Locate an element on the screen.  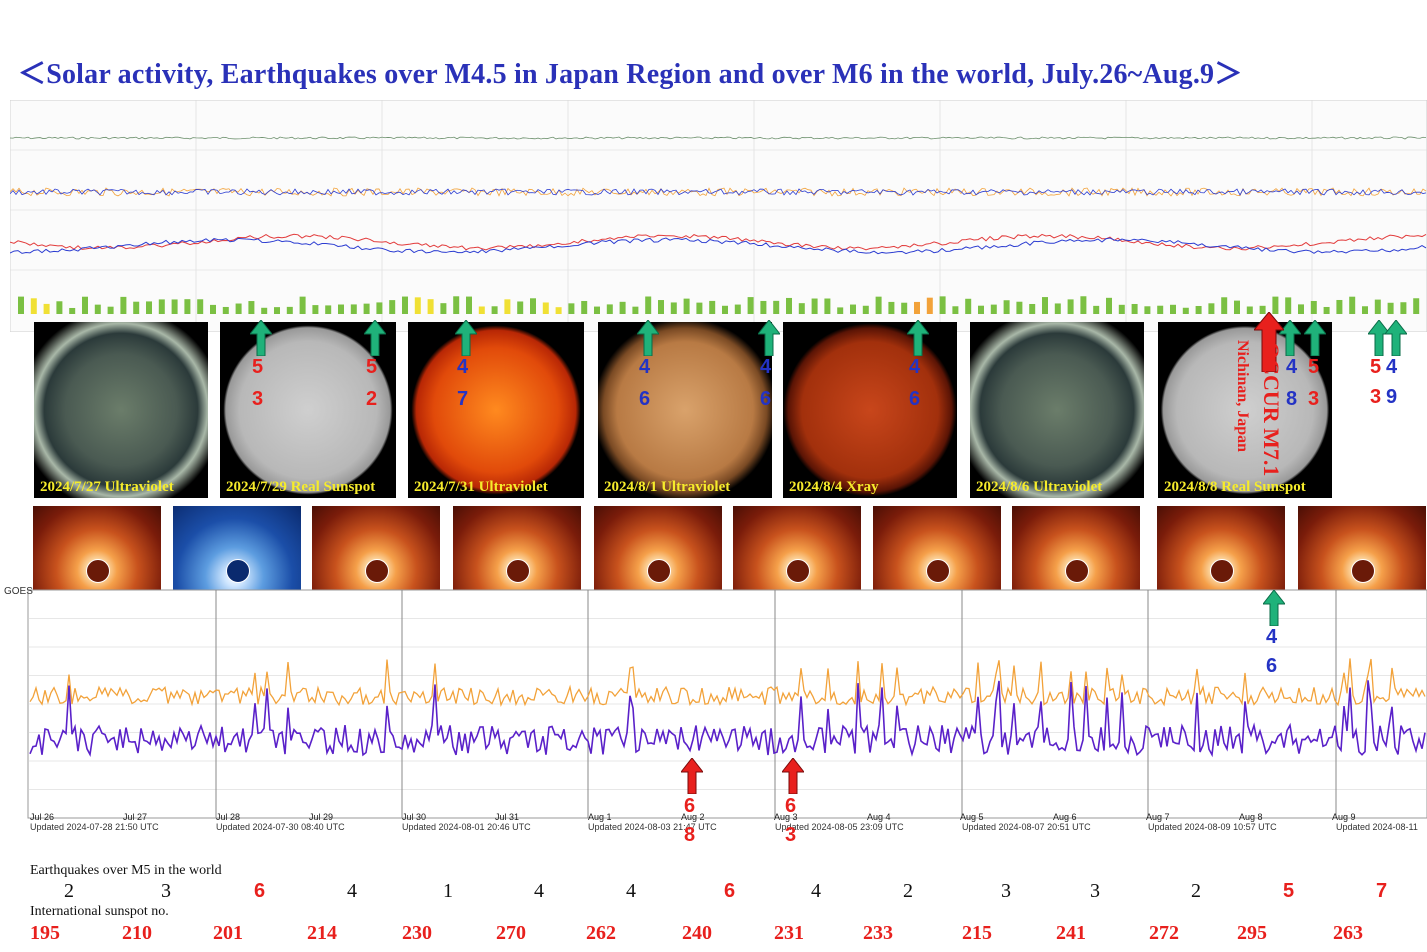
xray-tick-label: Jul 29 is located at coordinates (321, 817).